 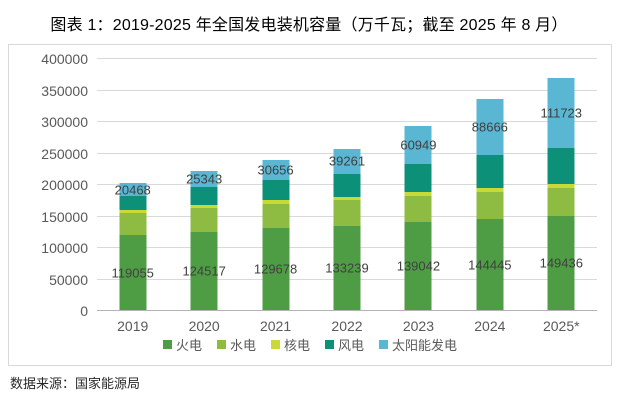 What do you see at coordinates (75, 383) in the screenshot?
I see `data-source-note: 数据来源：国家能源局` at bounding box center [75, 383].